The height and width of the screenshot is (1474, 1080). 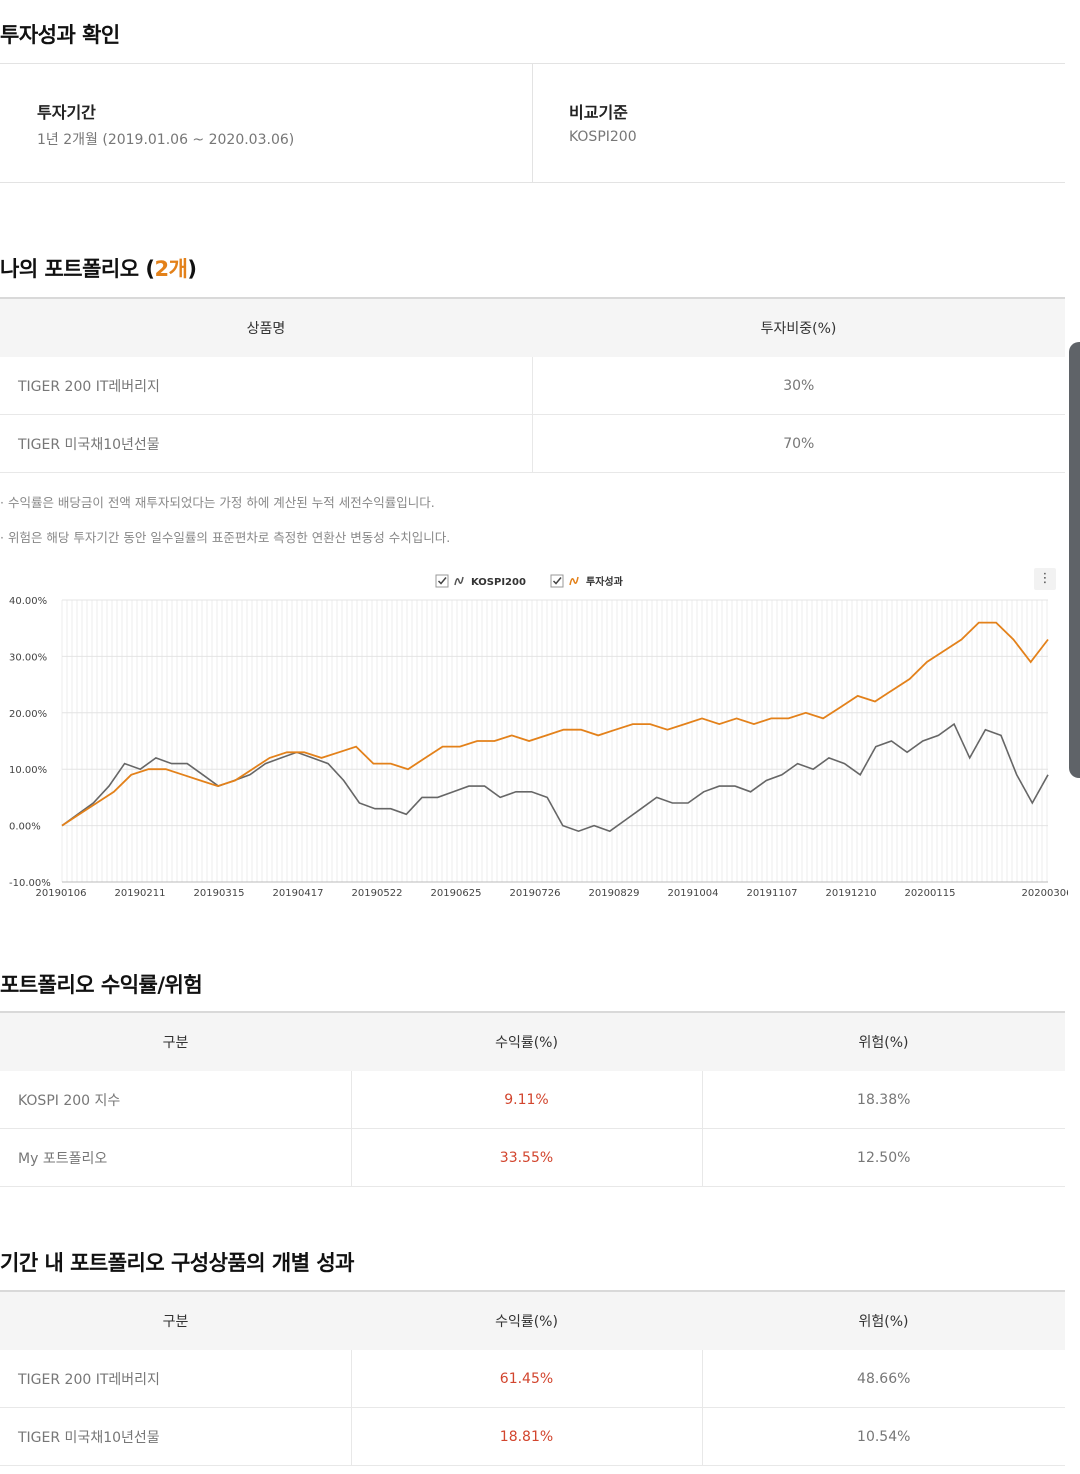 I want to click on table-row: TIGER 200 IT레버리지 30%, so click(x=532, y=386).